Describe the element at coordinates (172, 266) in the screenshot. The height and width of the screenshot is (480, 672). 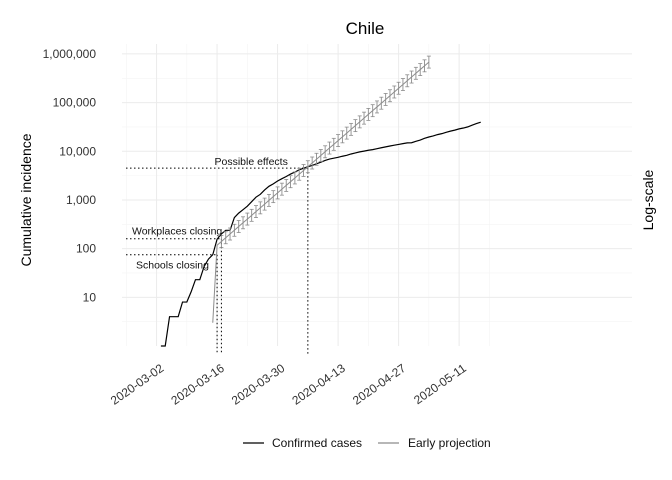
I see `annotation-label: Schools closing` at that location.